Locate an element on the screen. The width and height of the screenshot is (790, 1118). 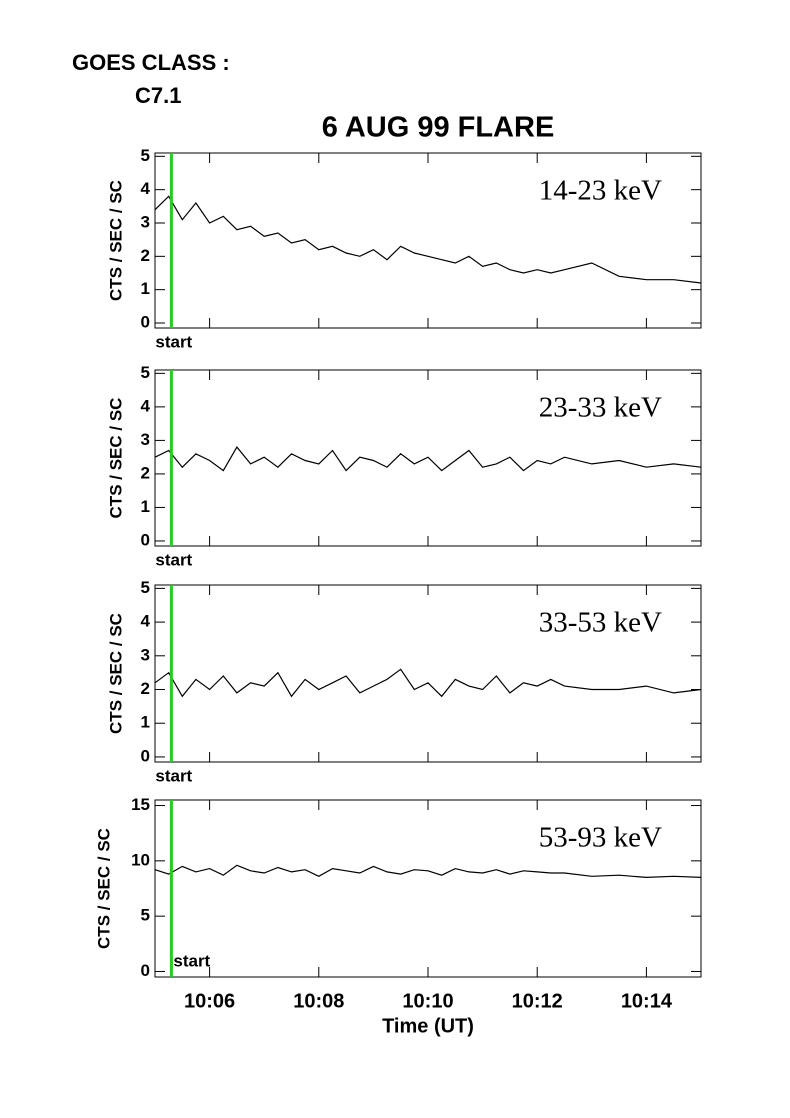
y-tick-label: 10 is located at coordinates (140, 859).